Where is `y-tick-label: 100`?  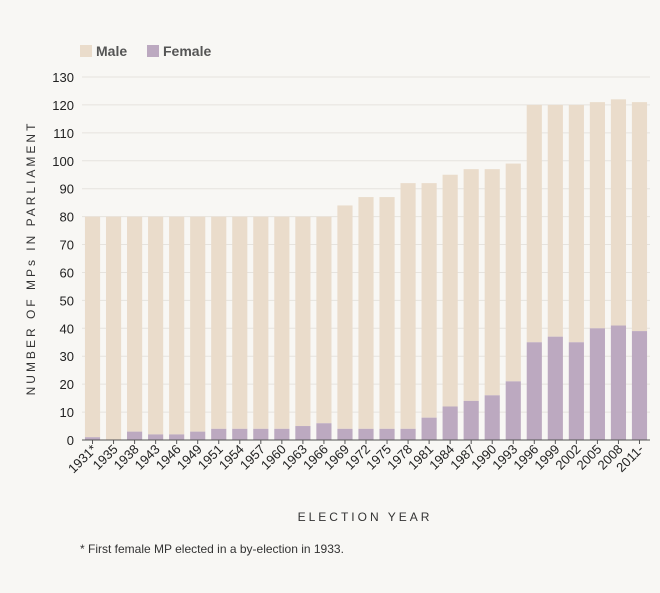
y-tick-label: 100 is located at coordinates (63, 161).